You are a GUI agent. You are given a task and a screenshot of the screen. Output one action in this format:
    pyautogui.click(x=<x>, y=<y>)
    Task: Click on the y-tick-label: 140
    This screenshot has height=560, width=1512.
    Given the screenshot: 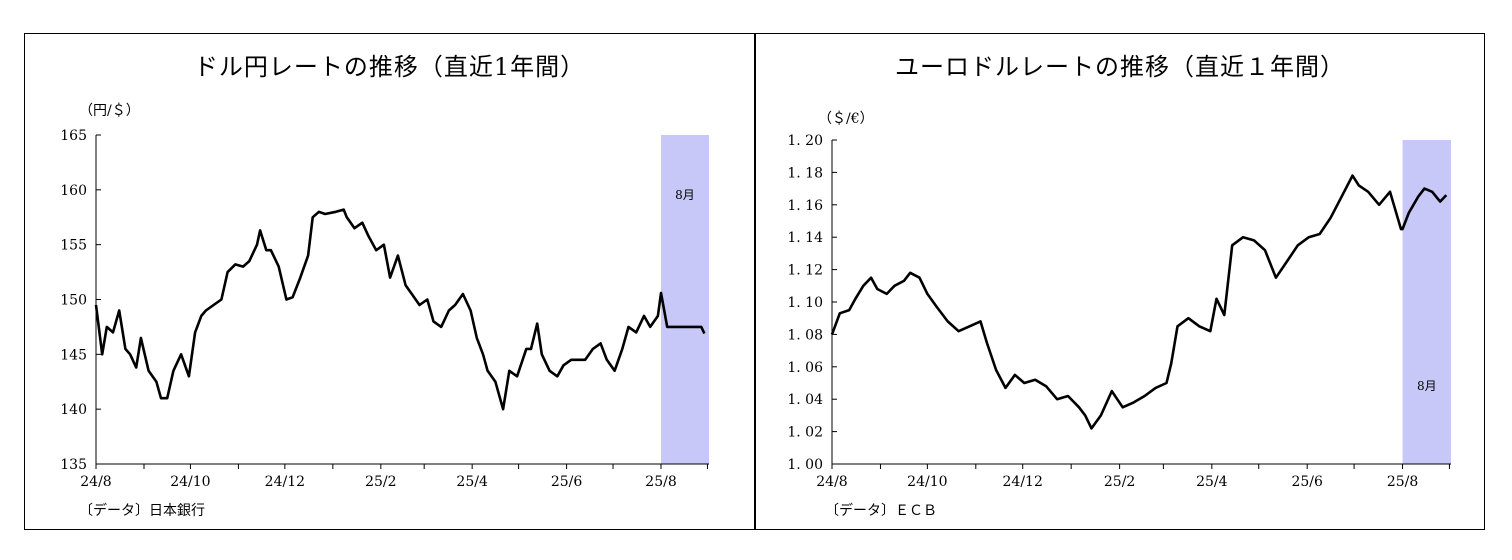 What is the action you would take?
    pyautogui.click(x=73, y=410)
    